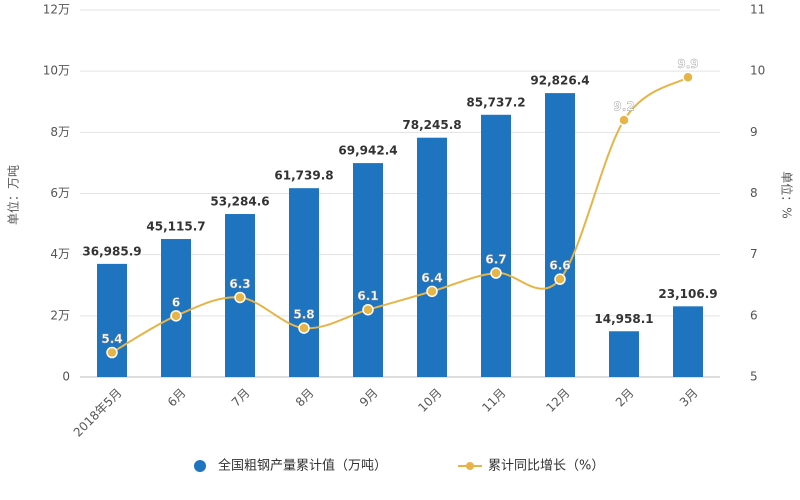 The height and width of the screenshot is (500, 800). What do you see at coordinates (239, 202) in the screenshot?
I see `bar-value-label: 53,284.6` at bounding box center [239, 202].